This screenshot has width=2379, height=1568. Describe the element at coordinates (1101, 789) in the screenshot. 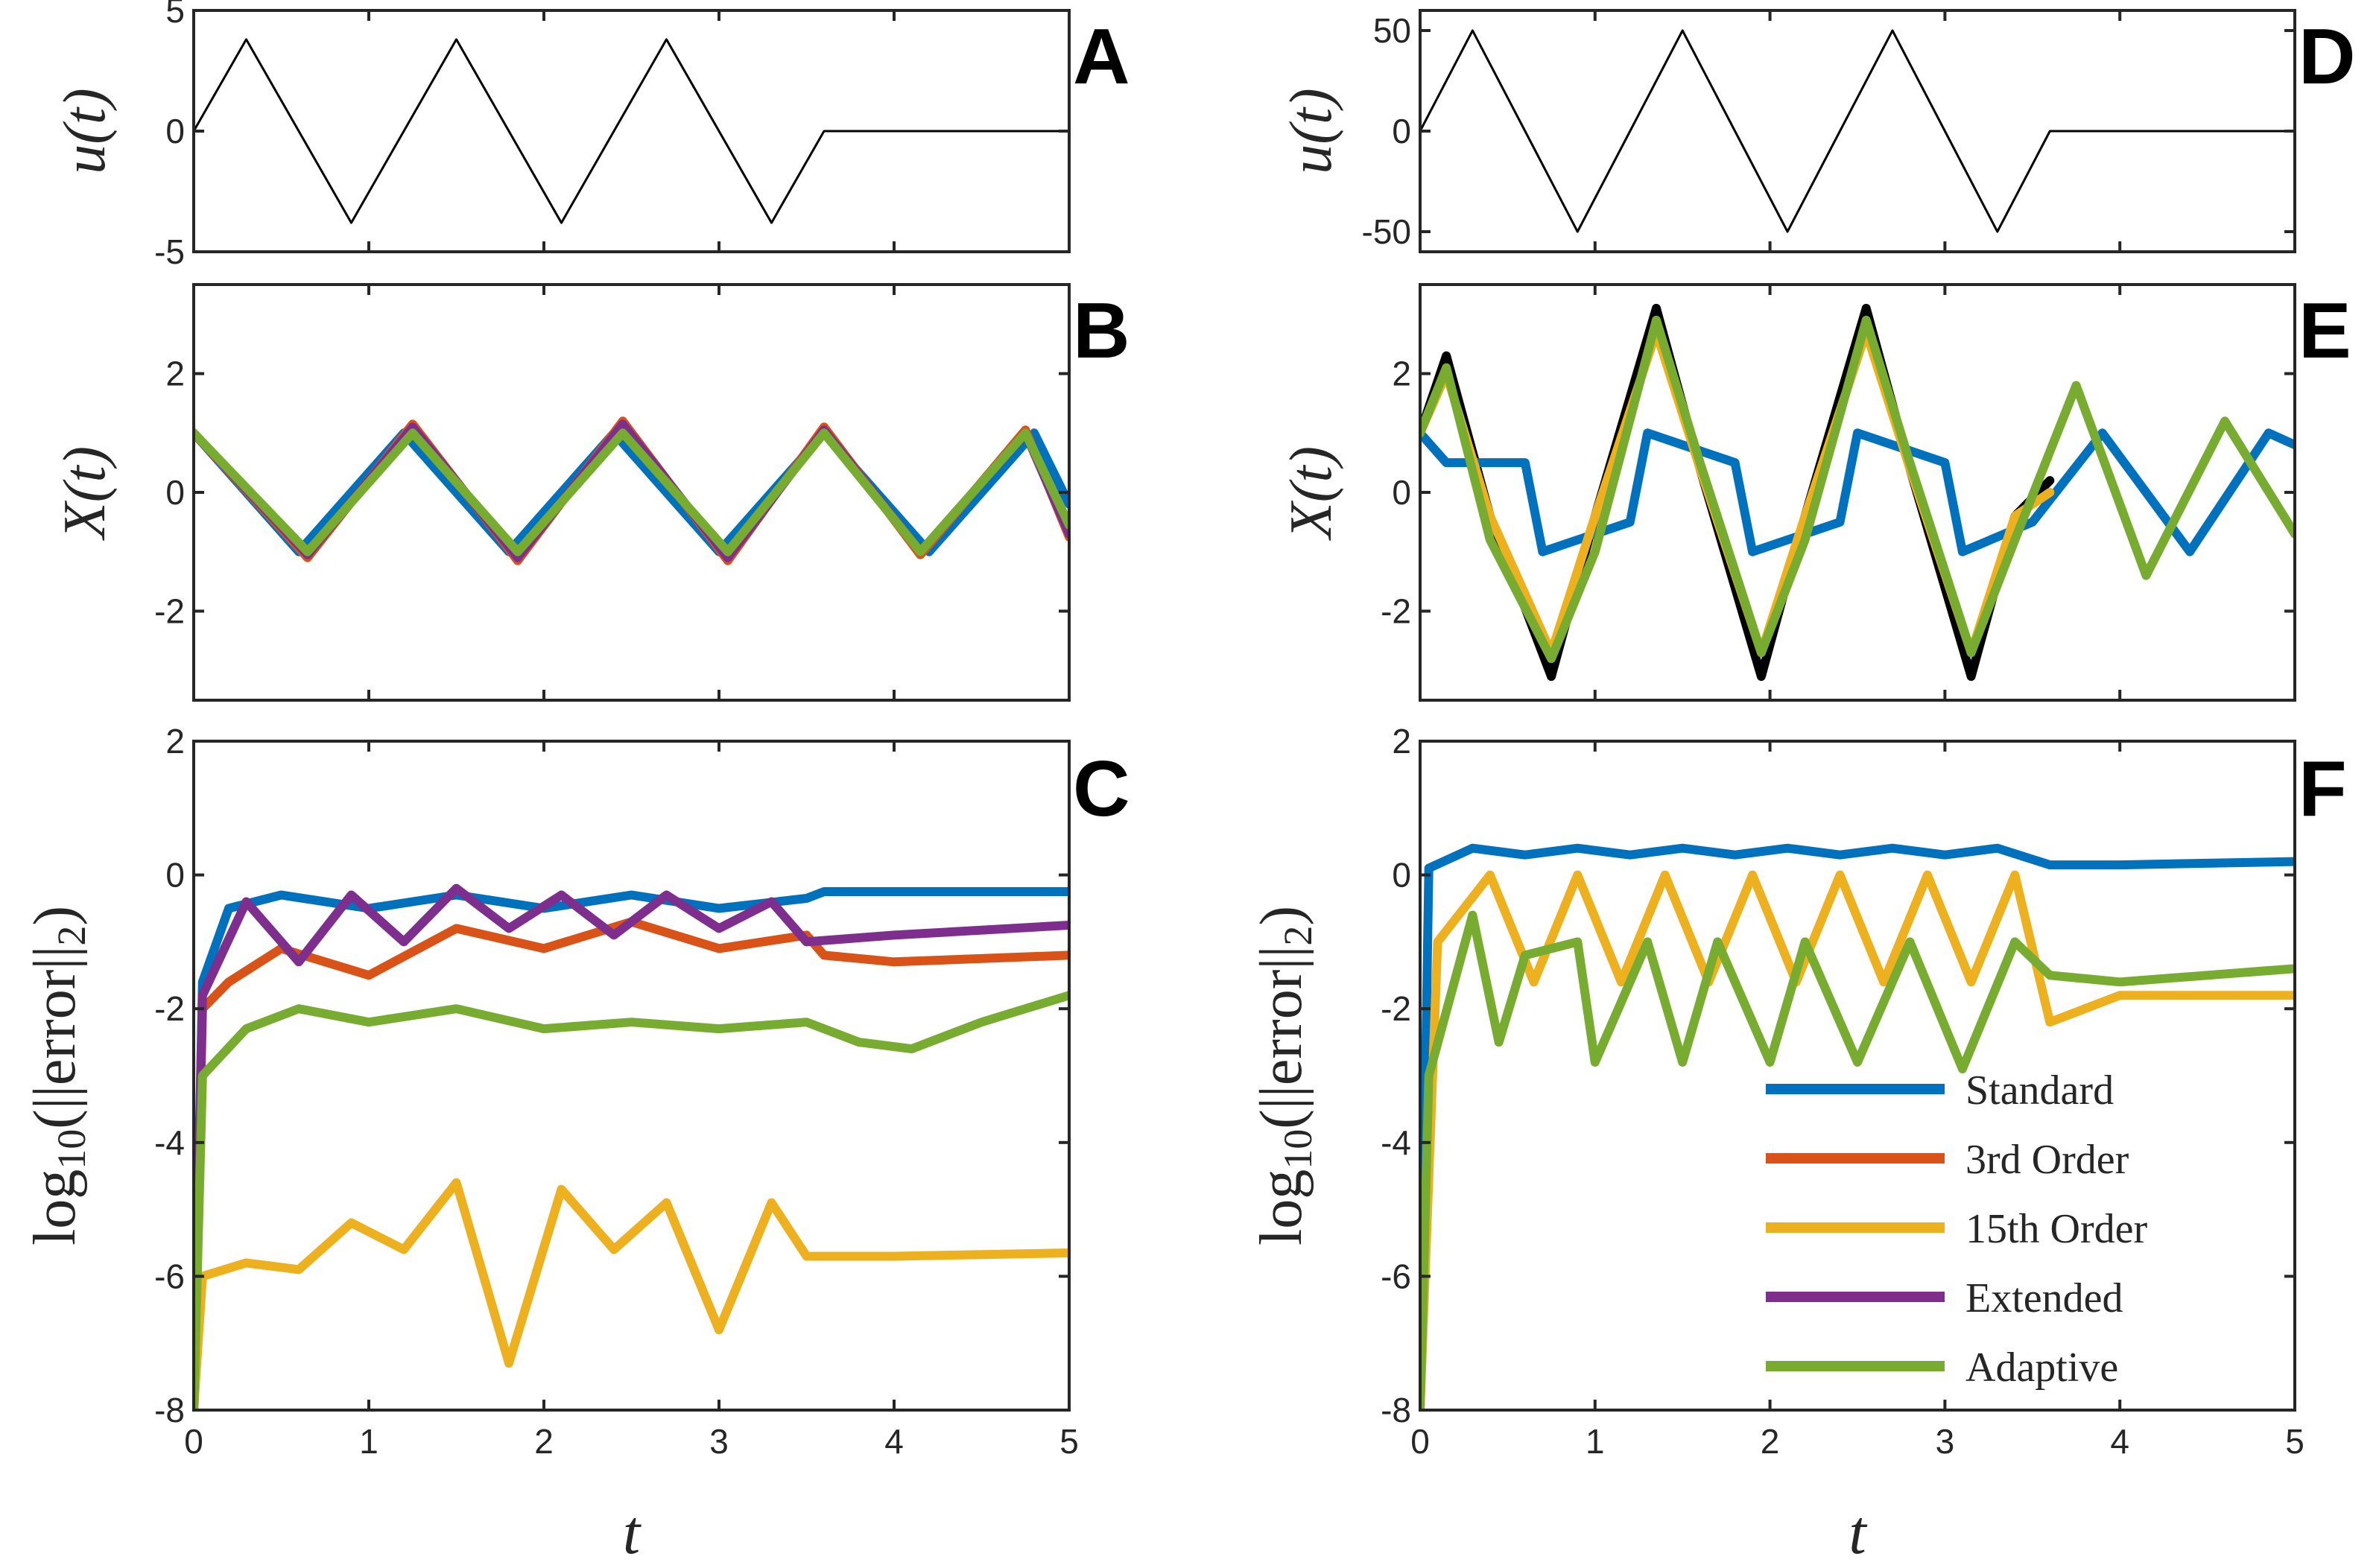

I see `panel-label: C` at that location.